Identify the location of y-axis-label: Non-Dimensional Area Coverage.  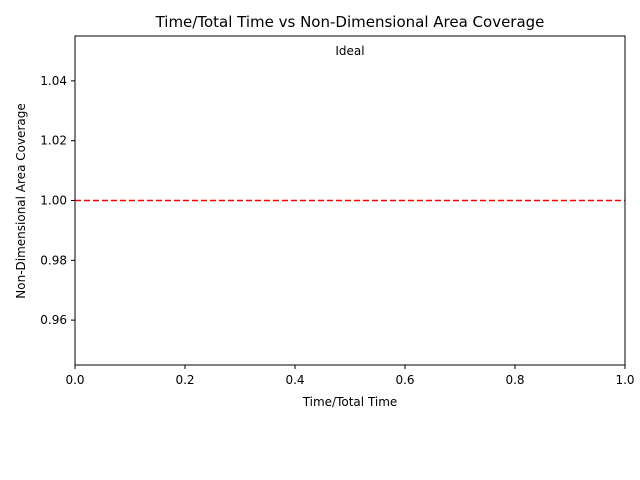
(21, 200).